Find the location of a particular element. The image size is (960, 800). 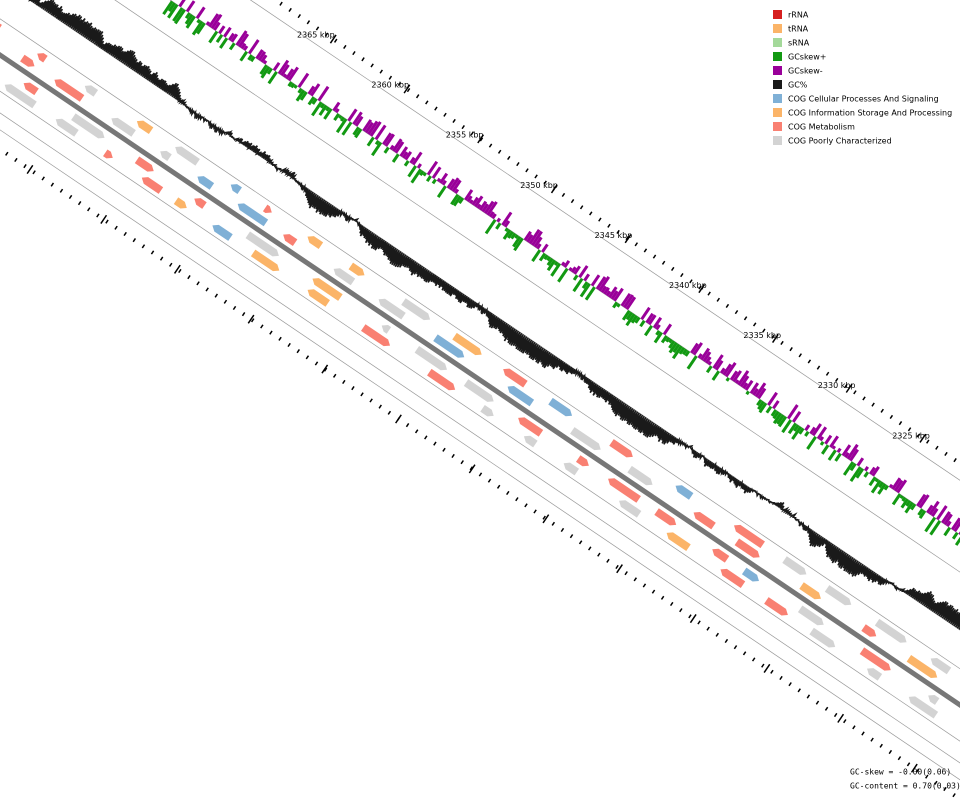

tick-label: 2325 kbp is located at coordinates (911, 435).